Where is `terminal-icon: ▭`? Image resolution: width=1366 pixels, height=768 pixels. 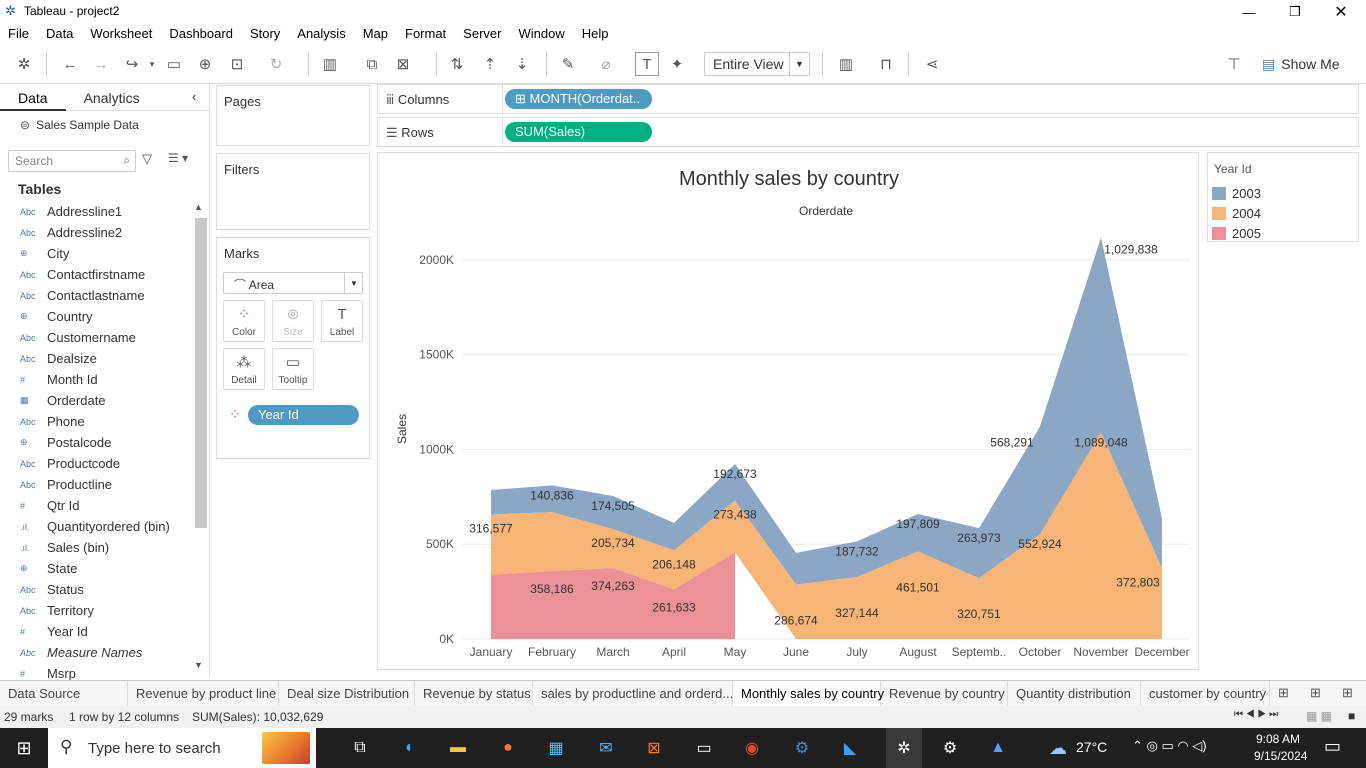
terminal-icon: ▭ is located at coordinates (704, 748).